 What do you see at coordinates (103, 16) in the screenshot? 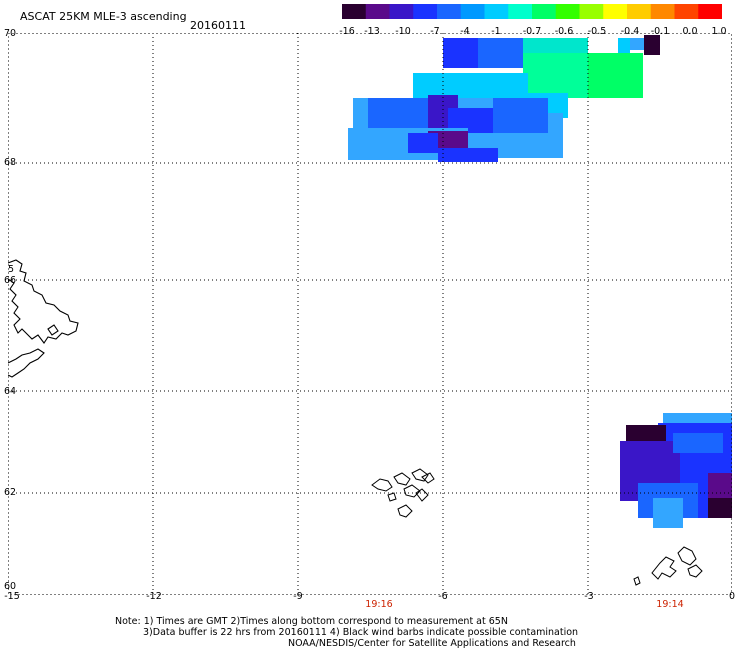
I see `chart-title: ASCAT 25KM MLE-3 ascending` at bounding box center [103, 16].